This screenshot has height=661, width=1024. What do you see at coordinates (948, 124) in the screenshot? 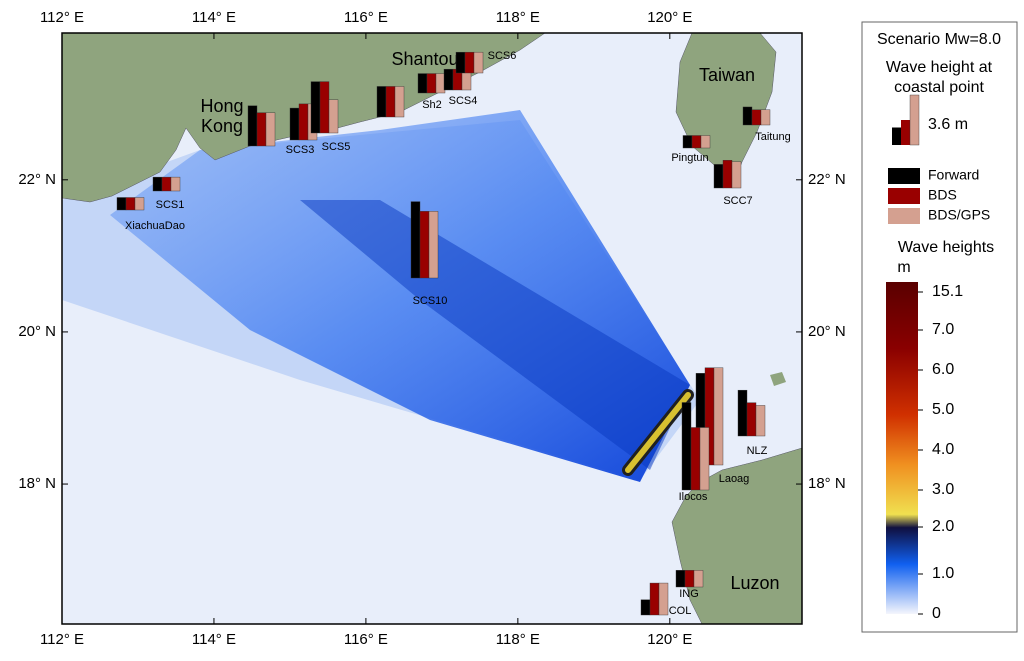
I see `scale-label: 3.6 m` at bounding box center [948, 124].